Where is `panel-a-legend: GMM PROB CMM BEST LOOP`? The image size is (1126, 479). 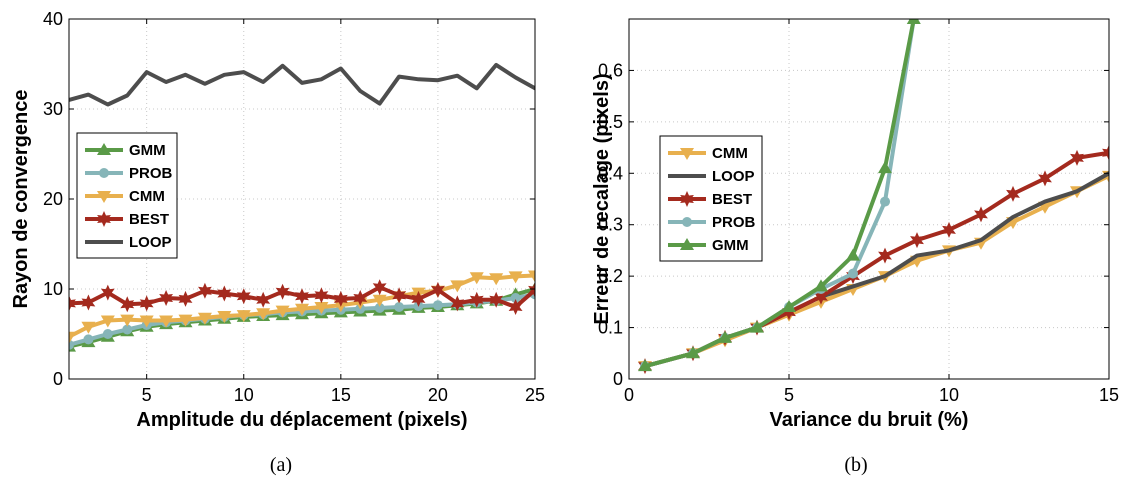 panel-a-legend: GMM PROB CMM BEST LOOP is located at coordinates (127, 195).